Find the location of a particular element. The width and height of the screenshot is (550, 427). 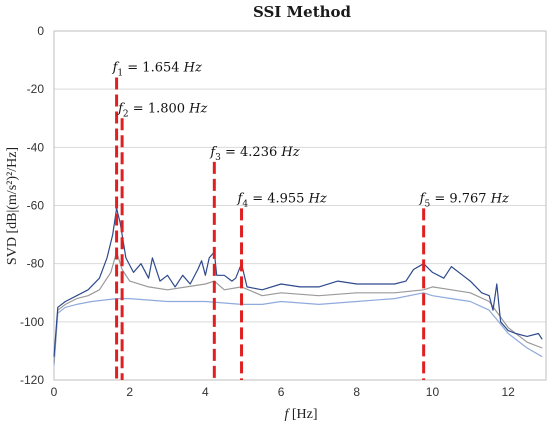

x-tick-labels: 0 2 4 6 8 10 12 is located at coordinates (283, 392).